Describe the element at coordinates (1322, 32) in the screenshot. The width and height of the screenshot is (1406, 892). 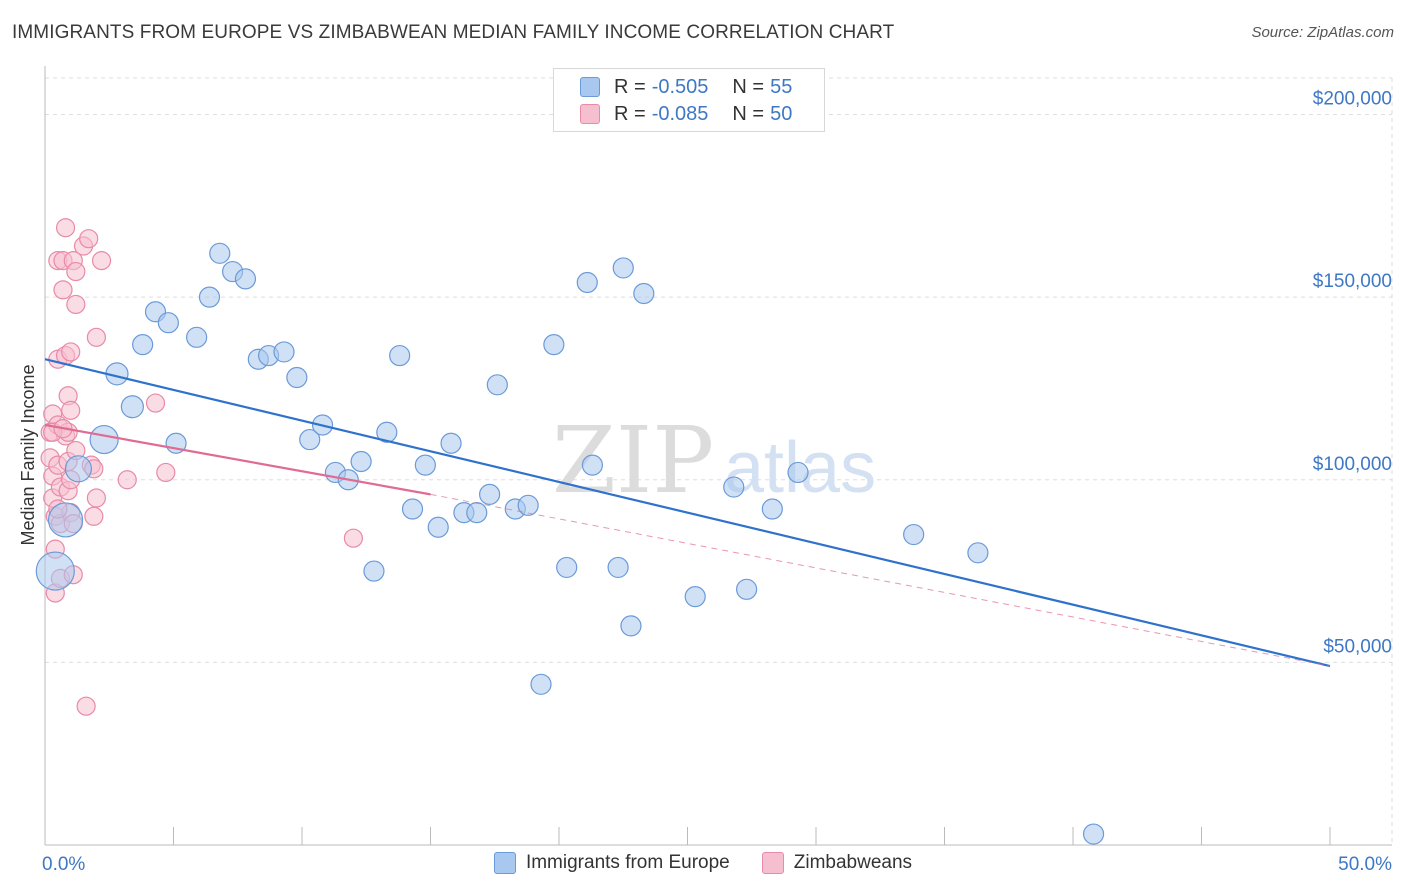
I see `source-label: Source: ZipAtlas.com` at that location.